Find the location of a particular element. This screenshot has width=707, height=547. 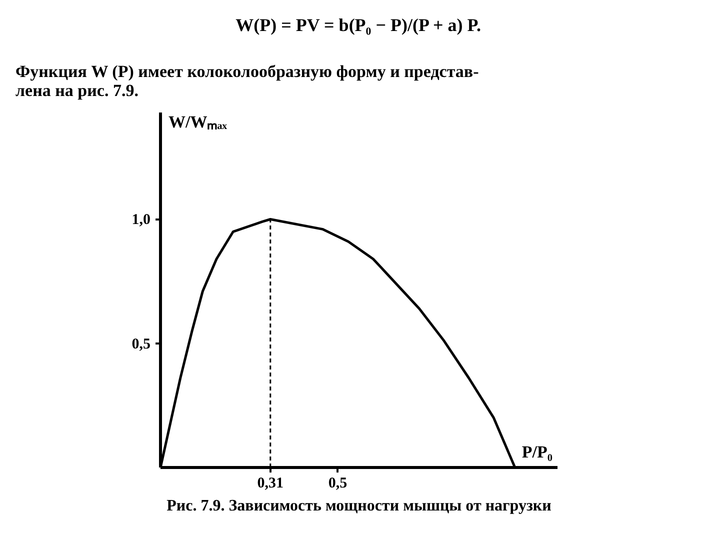

text: Функция W (P) имеет колоколообразную форму и представ- лена на рис. 7.9. is located at coordinates (248, 81).